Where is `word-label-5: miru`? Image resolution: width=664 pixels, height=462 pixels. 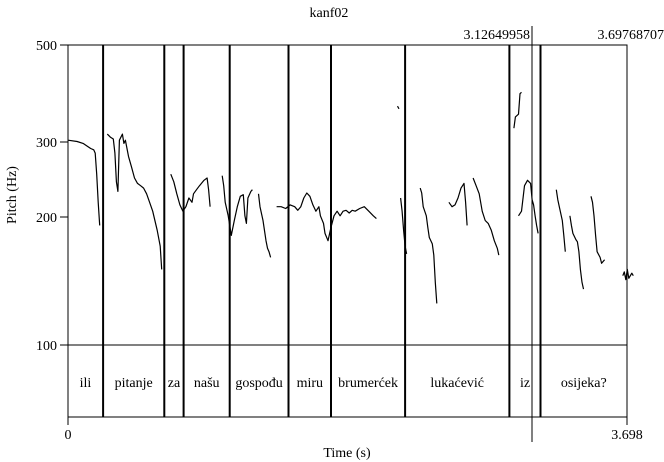 word-label-5: miru is located at coordinates (310, 383).